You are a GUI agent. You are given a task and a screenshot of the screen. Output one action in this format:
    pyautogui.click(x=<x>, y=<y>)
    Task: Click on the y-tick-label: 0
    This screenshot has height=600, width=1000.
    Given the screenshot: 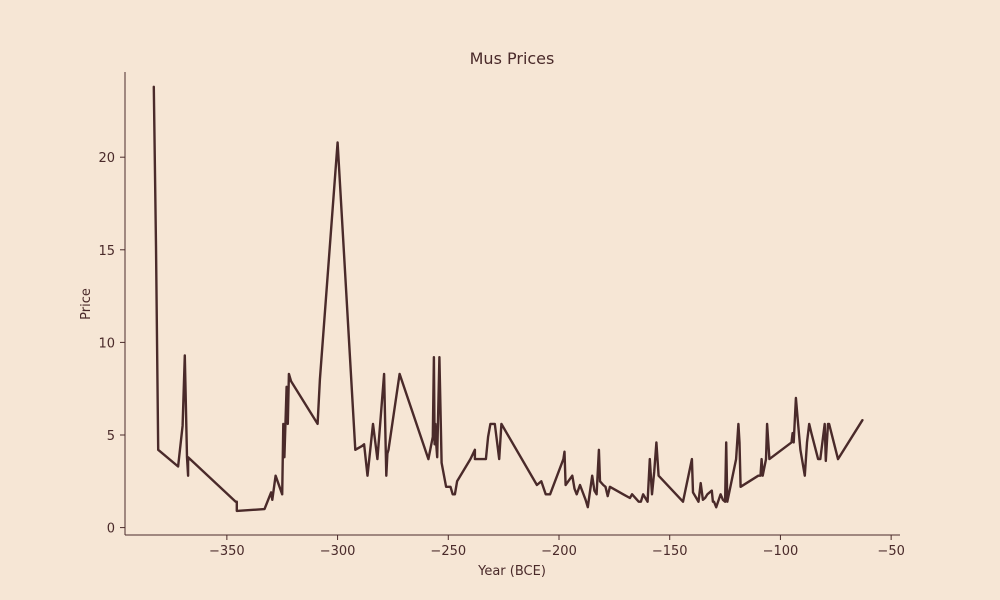 What is the action you would take?
    pyautogui.click(x=111, y=529)
    